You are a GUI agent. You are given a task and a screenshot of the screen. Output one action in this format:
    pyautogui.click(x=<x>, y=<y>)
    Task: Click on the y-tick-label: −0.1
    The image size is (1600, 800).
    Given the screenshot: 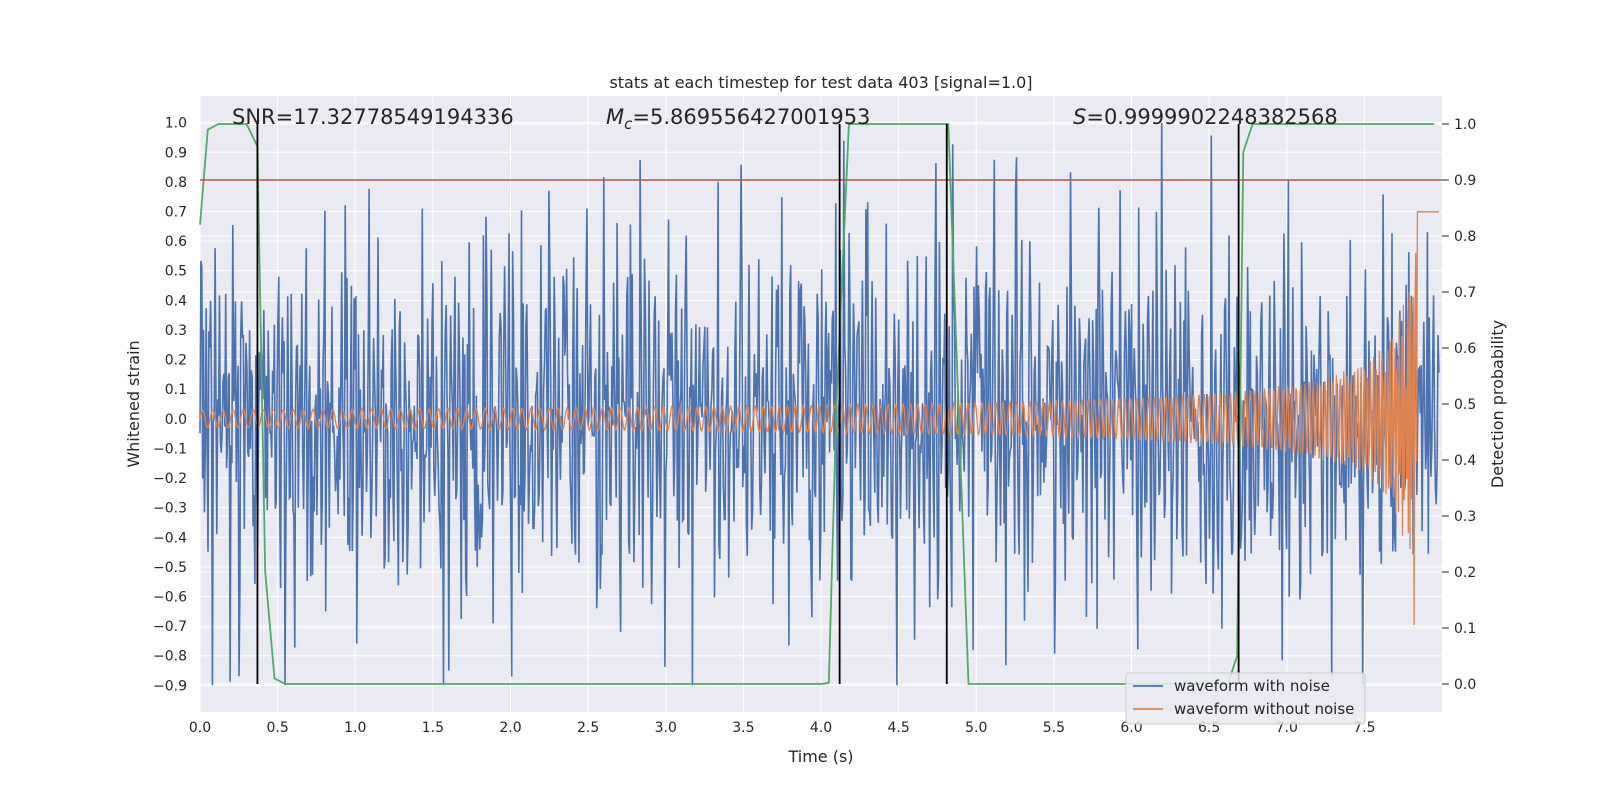 What is the action you would take?
    pyautogui.click(x=170, y=449)
    